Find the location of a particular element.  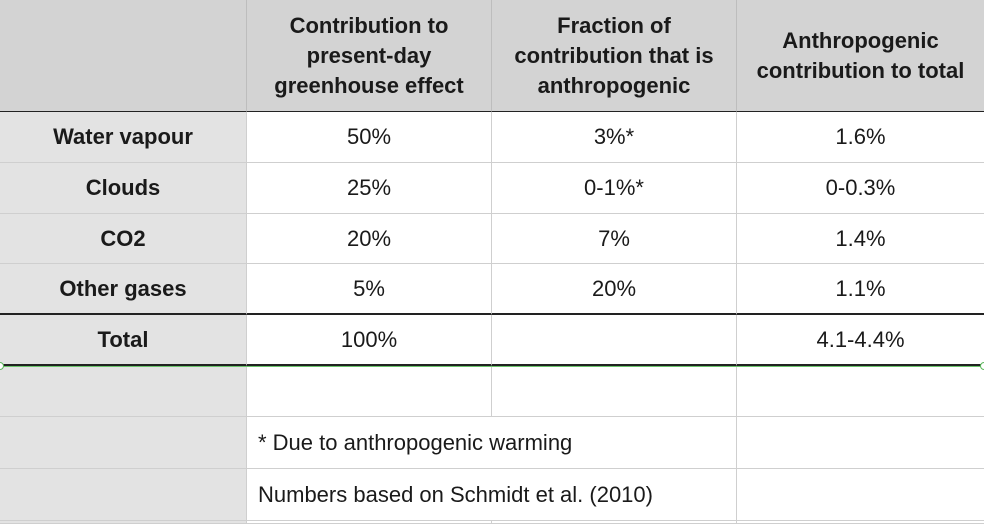

table-row: Other gases 5% 20% 1.1% is located at coordinates (492, 289).